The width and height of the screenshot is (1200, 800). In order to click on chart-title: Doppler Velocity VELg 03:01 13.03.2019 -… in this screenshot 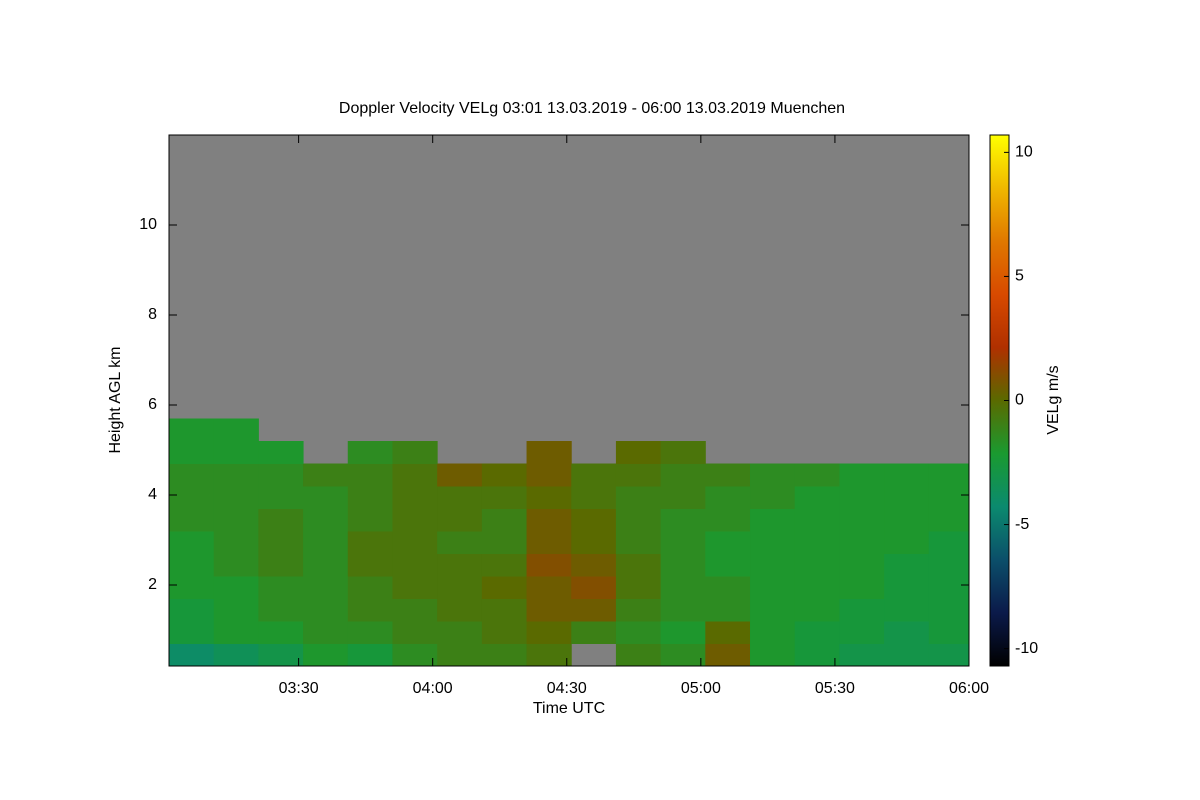, I will do `click(592, 108)`.